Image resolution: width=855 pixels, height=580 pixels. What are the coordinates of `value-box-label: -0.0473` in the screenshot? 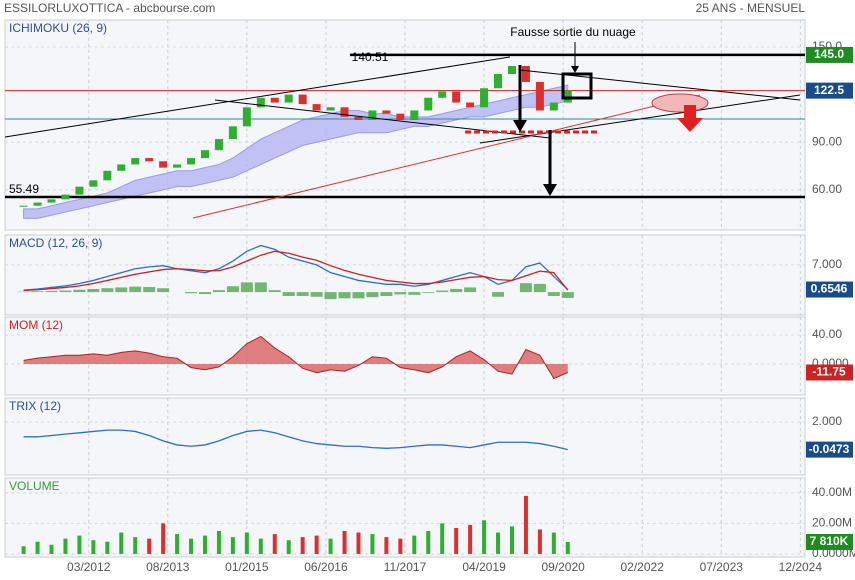 It's located at (829, 449).